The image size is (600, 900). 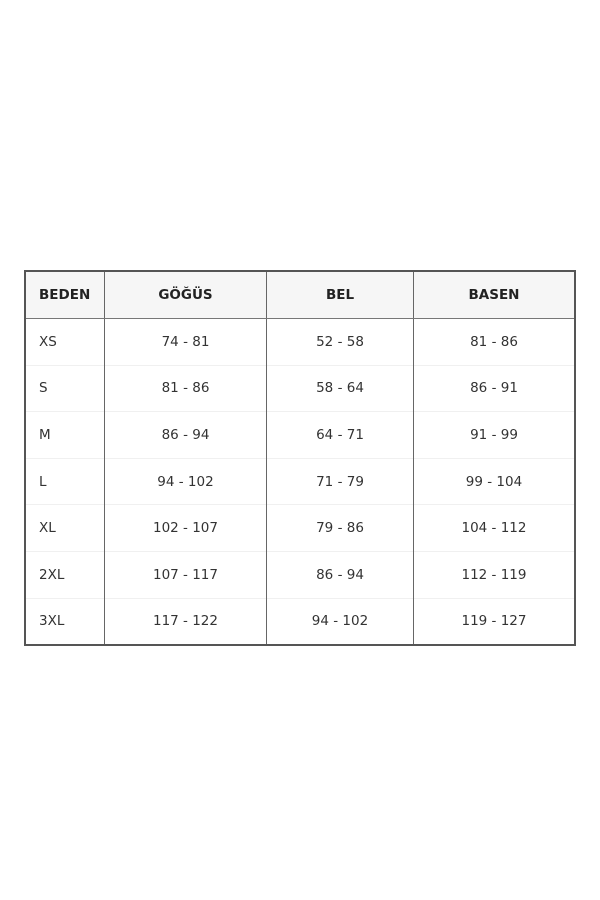 I want to click on table-row: 3XL 117 - 122 94 - 102 119 - 127, so click(x=300, y=621).